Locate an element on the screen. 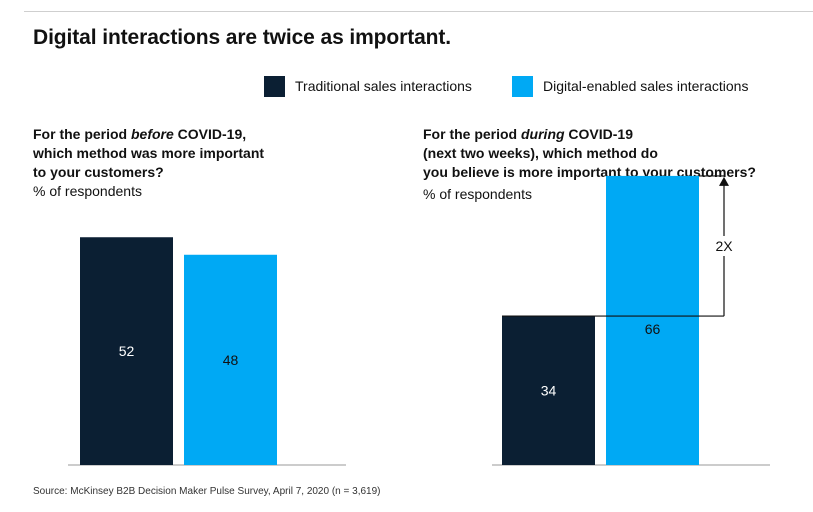  annotation-label: 2X is located at coordinates (724, 246).